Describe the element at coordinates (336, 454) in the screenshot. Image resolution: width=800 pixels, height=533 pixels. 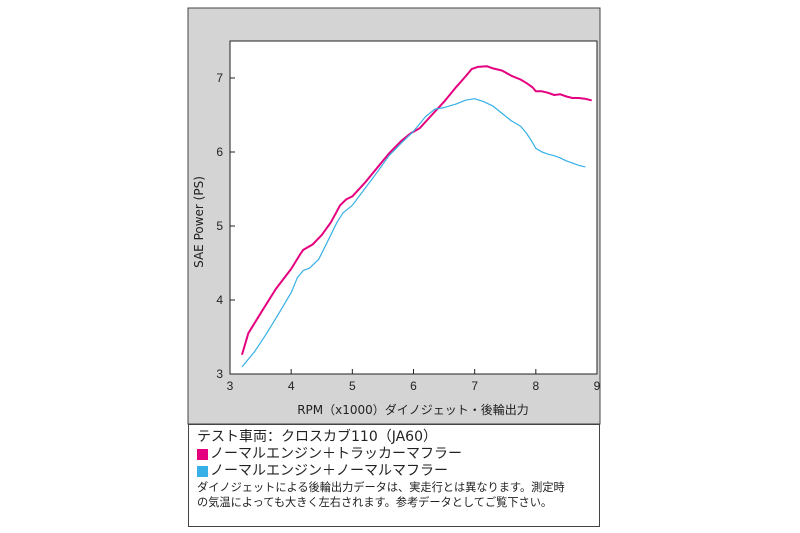
I see `legend-label-tracker: ノーマルエンジン＋トラッカーマフラー` at that location.